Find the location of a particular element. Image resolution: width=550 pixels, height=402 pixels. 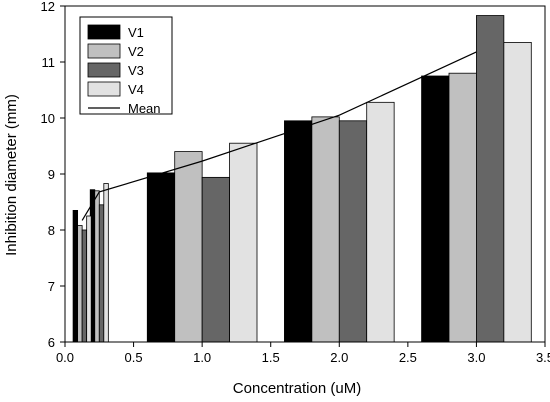

y-tick-label: 12 is located at coordinates (48, 7).